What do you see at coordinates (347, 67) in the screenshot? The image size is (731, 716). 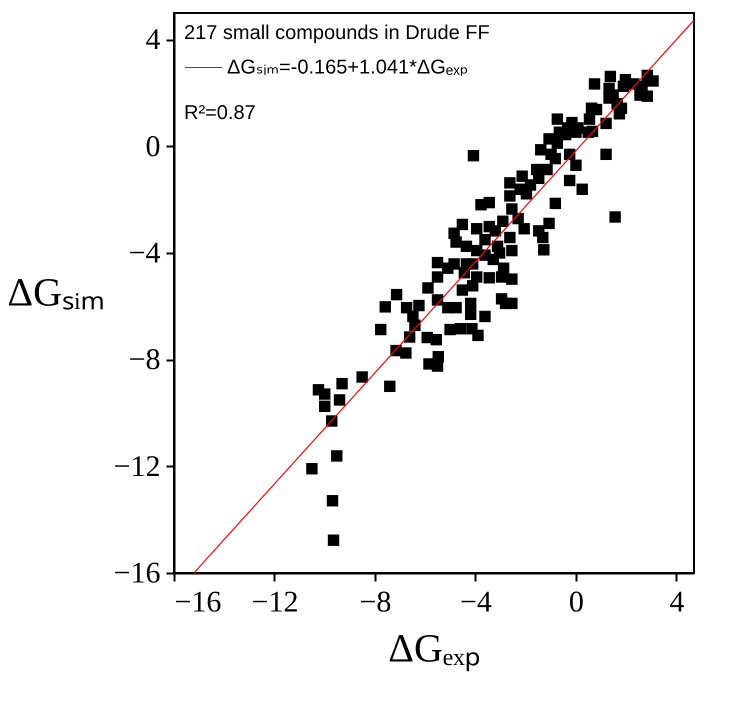 I see `legend-label: ΔGₛᵢₘ=-0.165+1.041*ΔGₑₓₚ` at bounding box center [347, 67].